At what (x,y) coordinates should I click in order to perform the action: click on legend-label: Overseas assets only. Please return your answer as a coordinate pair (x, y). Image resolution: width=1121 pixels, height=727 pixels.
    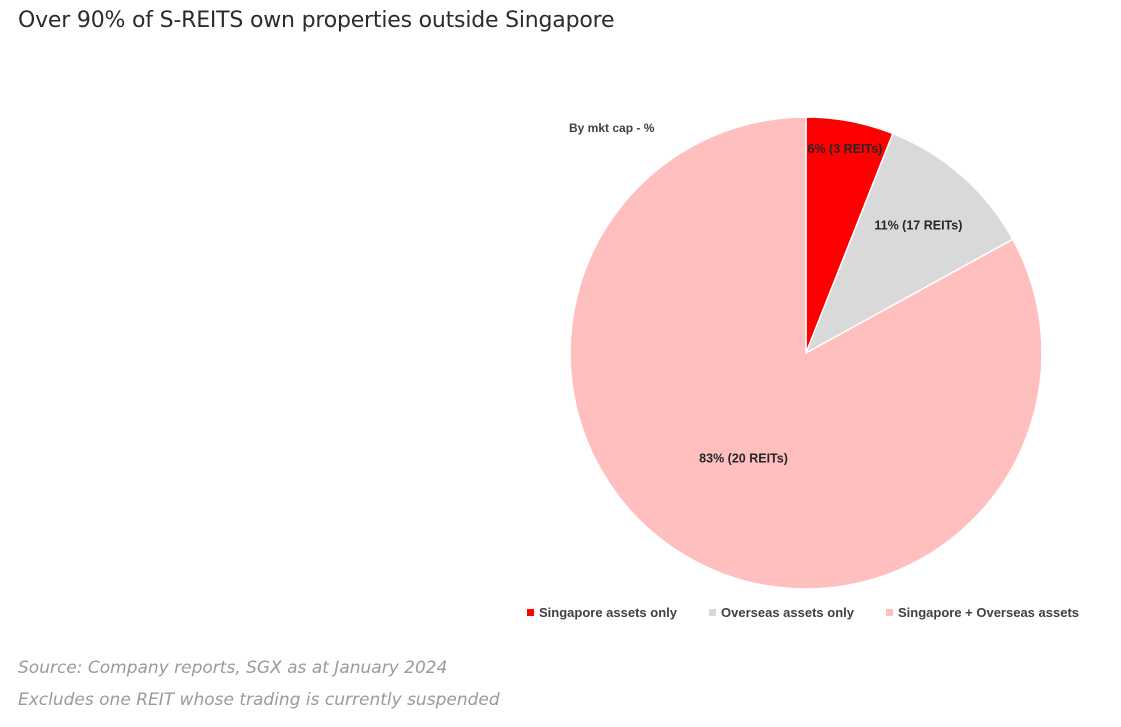
    Looking at the image, I should click on (787, 612).